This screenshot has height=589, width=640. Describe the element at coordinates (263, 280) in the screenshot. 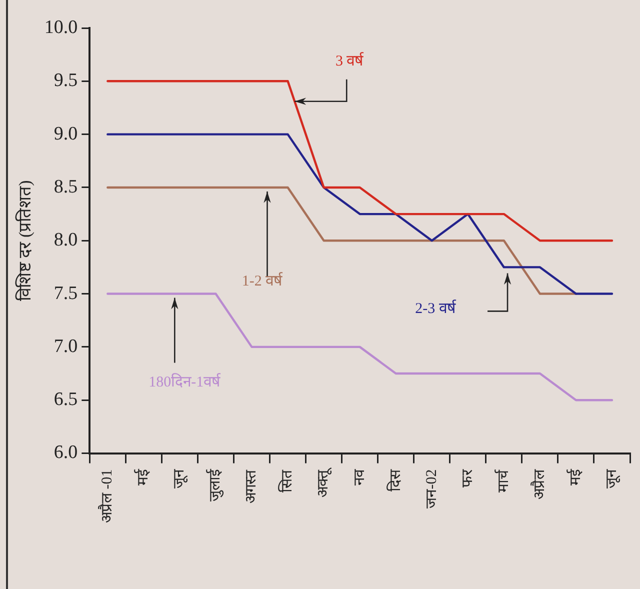

I see `text: 1-2 वर्ष` at that location.